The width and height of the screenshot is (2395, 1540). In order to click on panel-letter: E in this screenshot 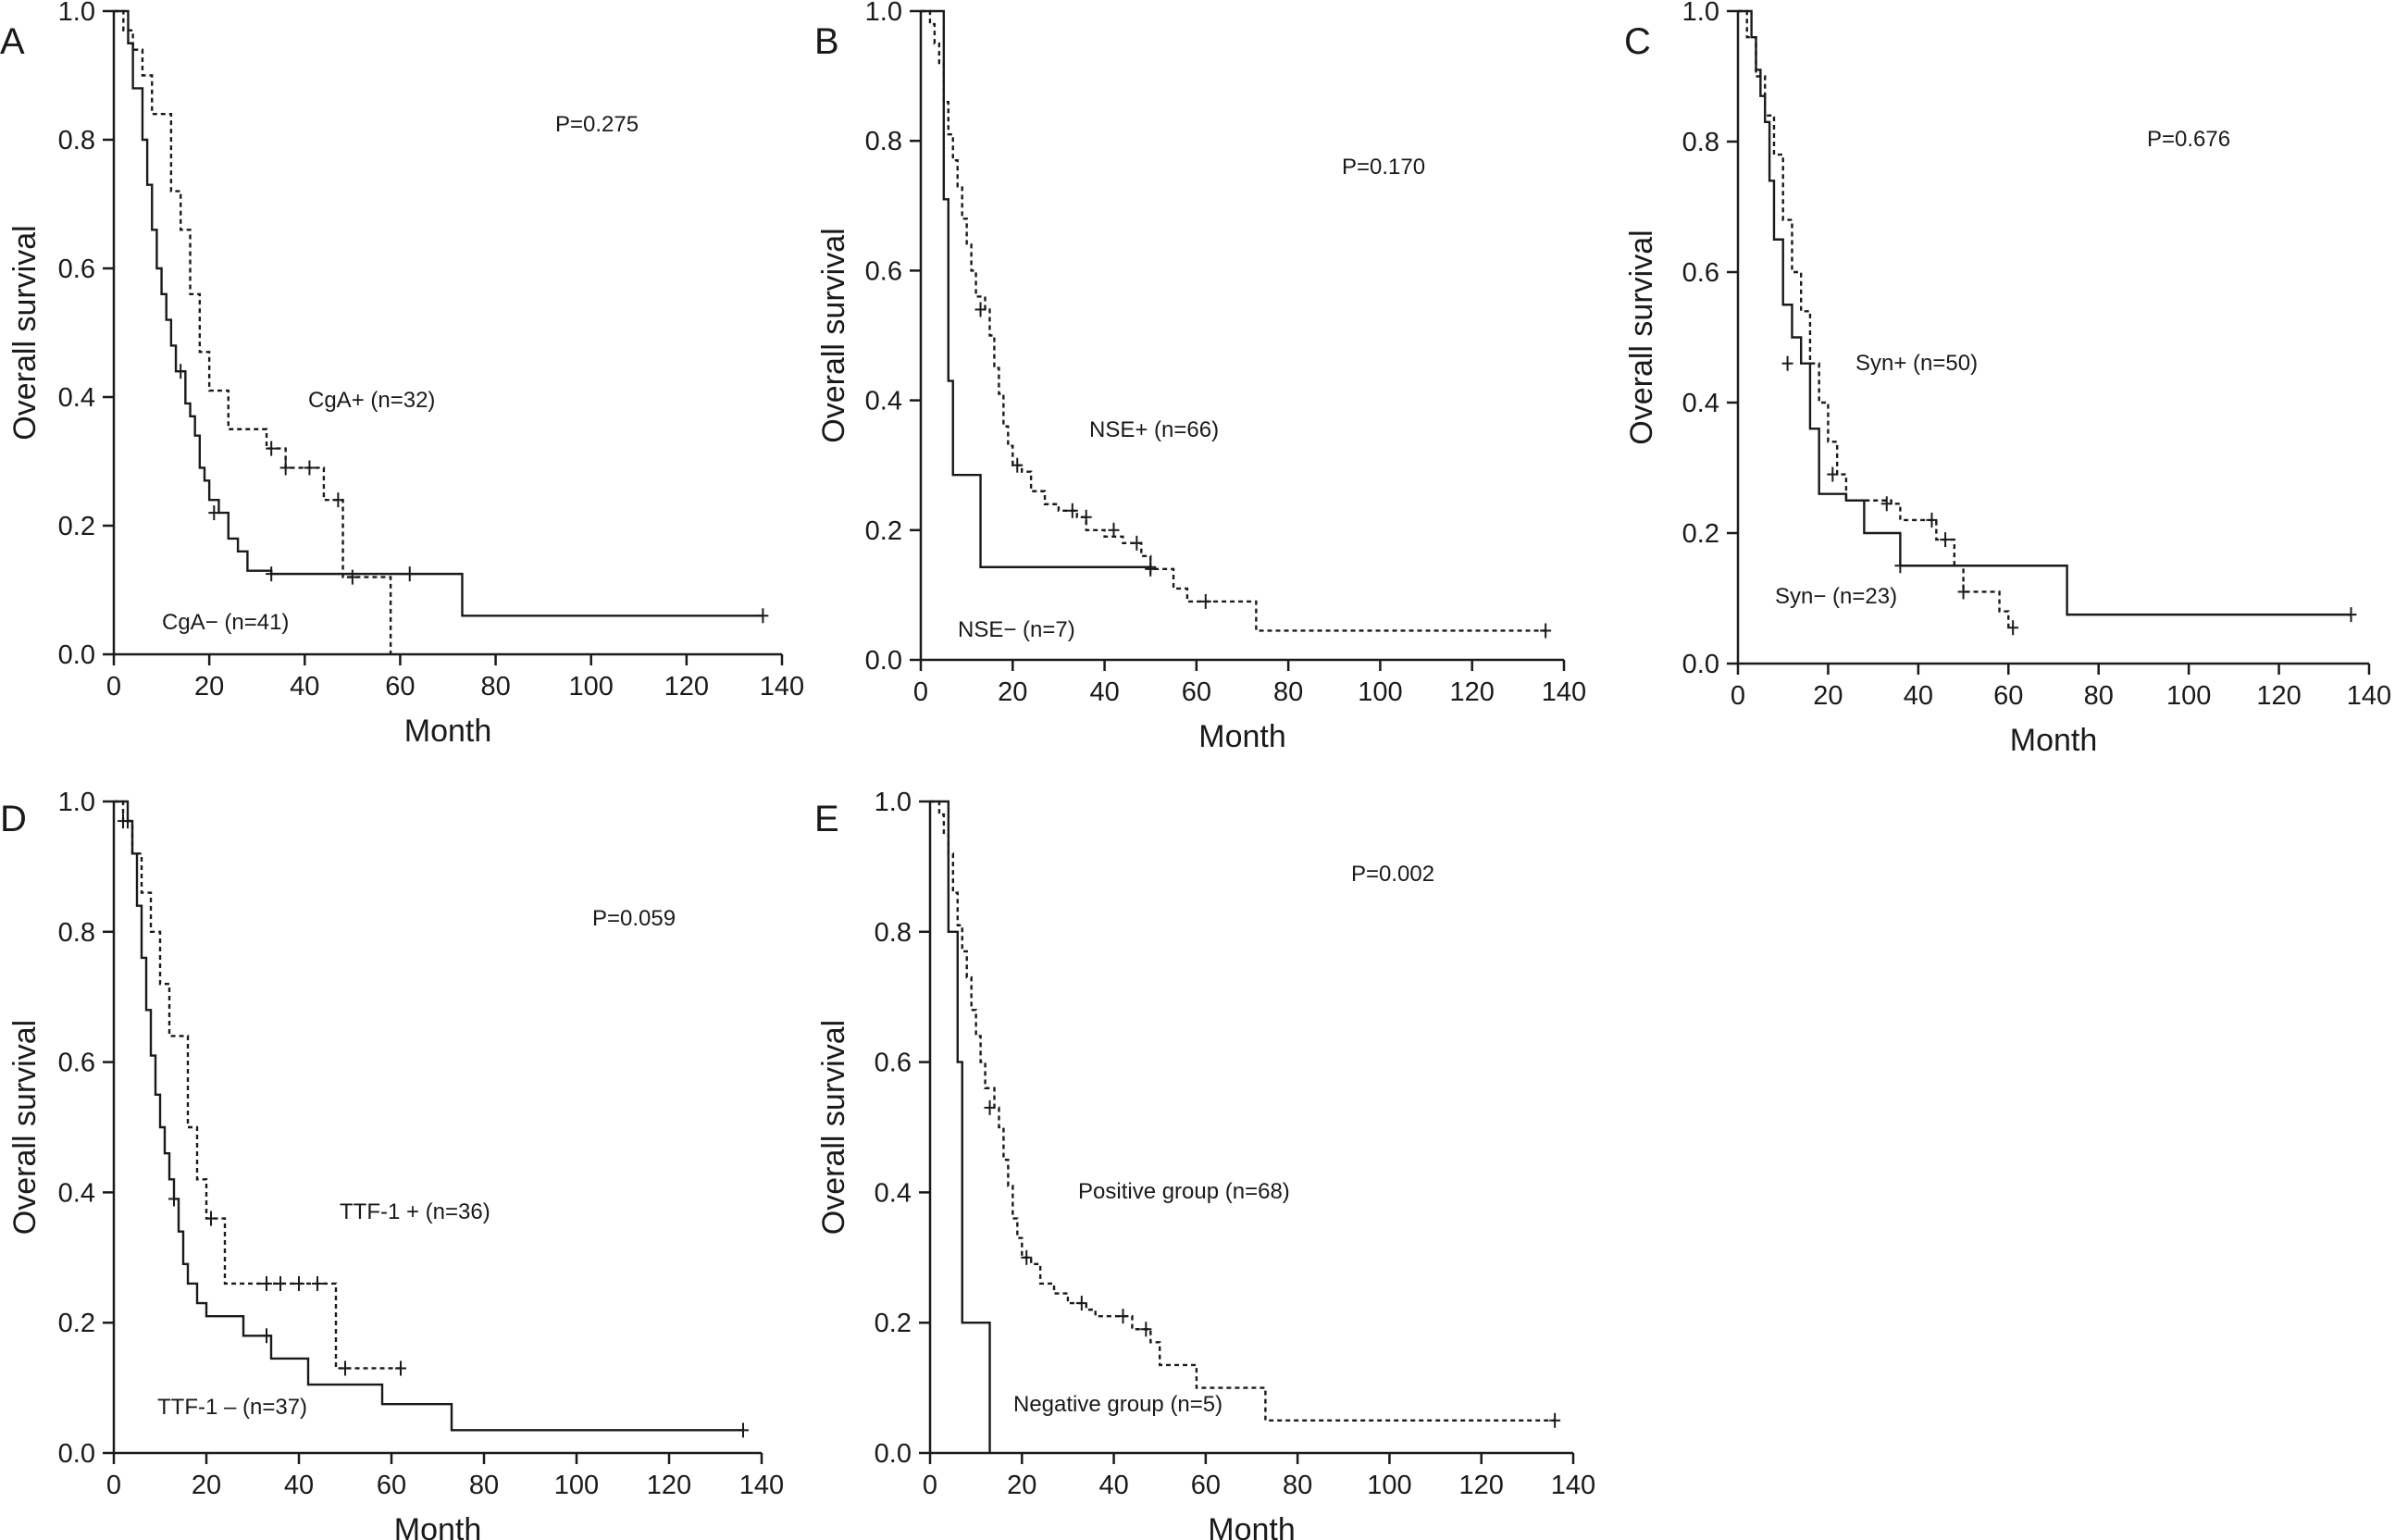, I will do `click(826, 819)`.